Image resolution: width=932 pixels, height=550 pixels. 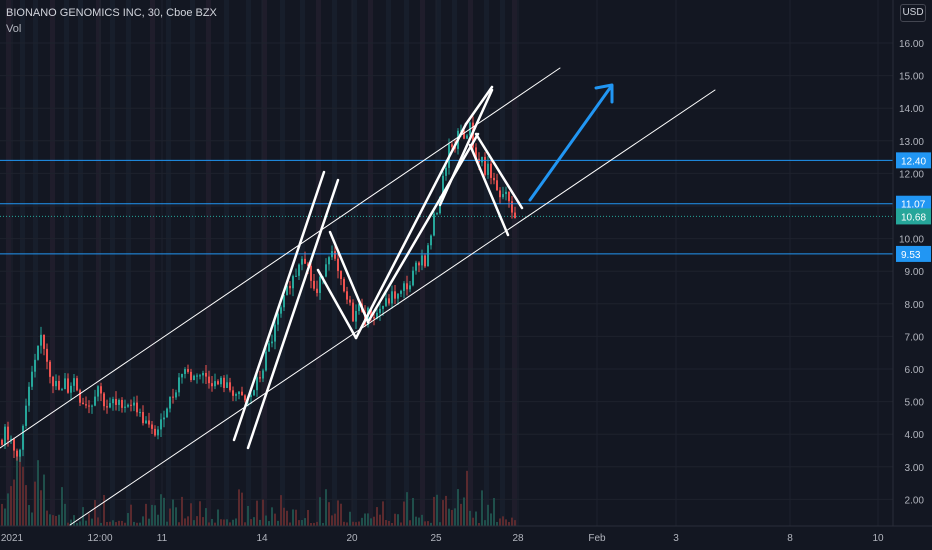 I want to click on last-price-tag, so click(x=913, y=216).